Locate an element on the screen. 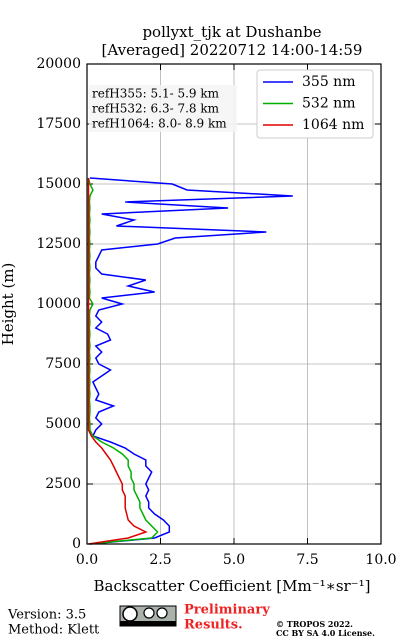 The height and width of the screenshot is (640, 400). legend-label: 355 nm is located at coordinates (328, 82).